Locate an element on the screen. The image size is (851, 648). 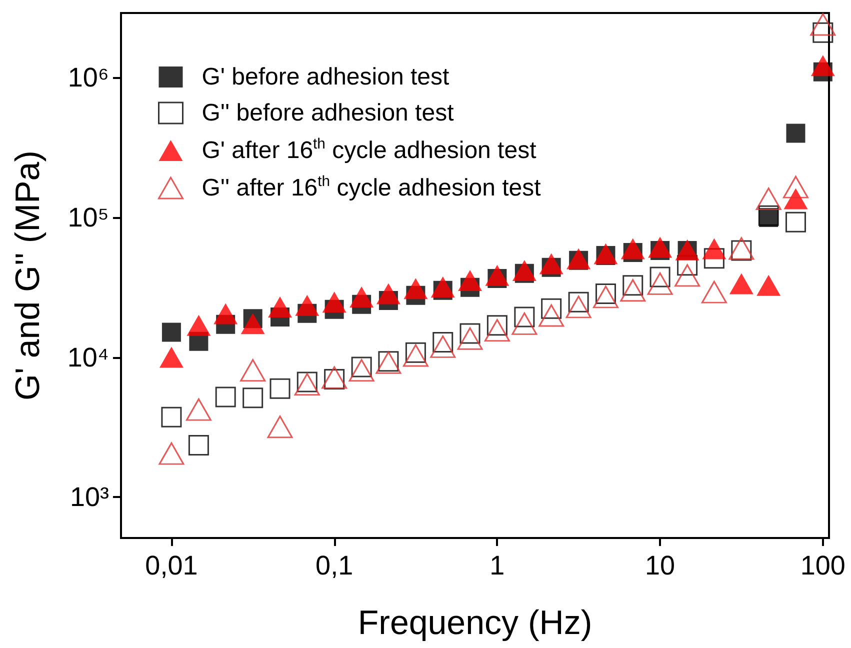
x-axis-title: Frequency (Hz) is located at coordinates (475, 623).